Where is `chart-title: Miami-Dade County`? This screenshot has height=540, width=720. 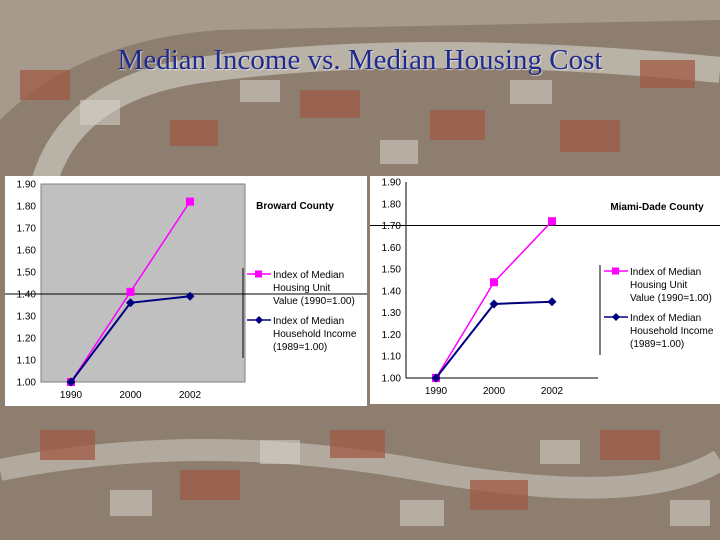
chart-title: Miami-Dade County is located at coordinates (657, 207).